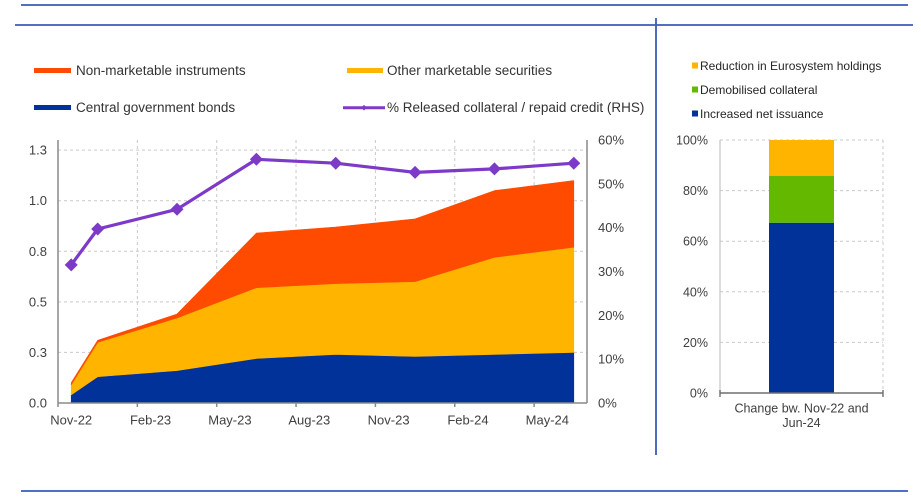 This screenshot has width=921, height=498. What do you see at coordinates (309, 420) in the screenshot?
I see `x-tick-label: Aug-23` at bounding box center [309, 420].